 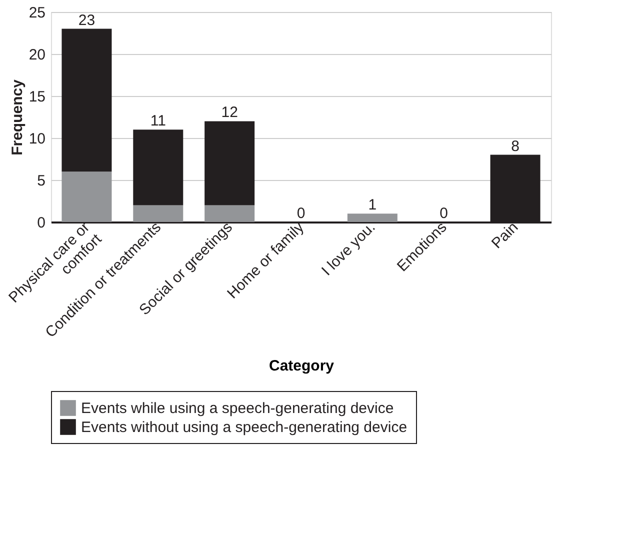 What do you see at coordinates (17, 117) in the screenshot?
I see `y-axis-title: Frequency` at bounding box center [17, 117].